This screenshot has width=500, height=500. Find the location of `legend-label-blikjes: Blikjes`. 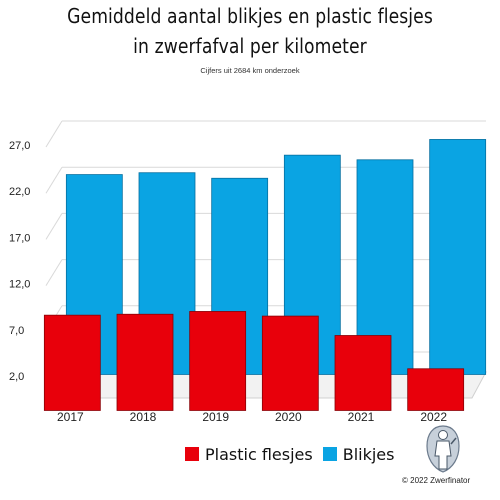

legend-label-blikjes: Blikjes is located at coordinates (368, 454).